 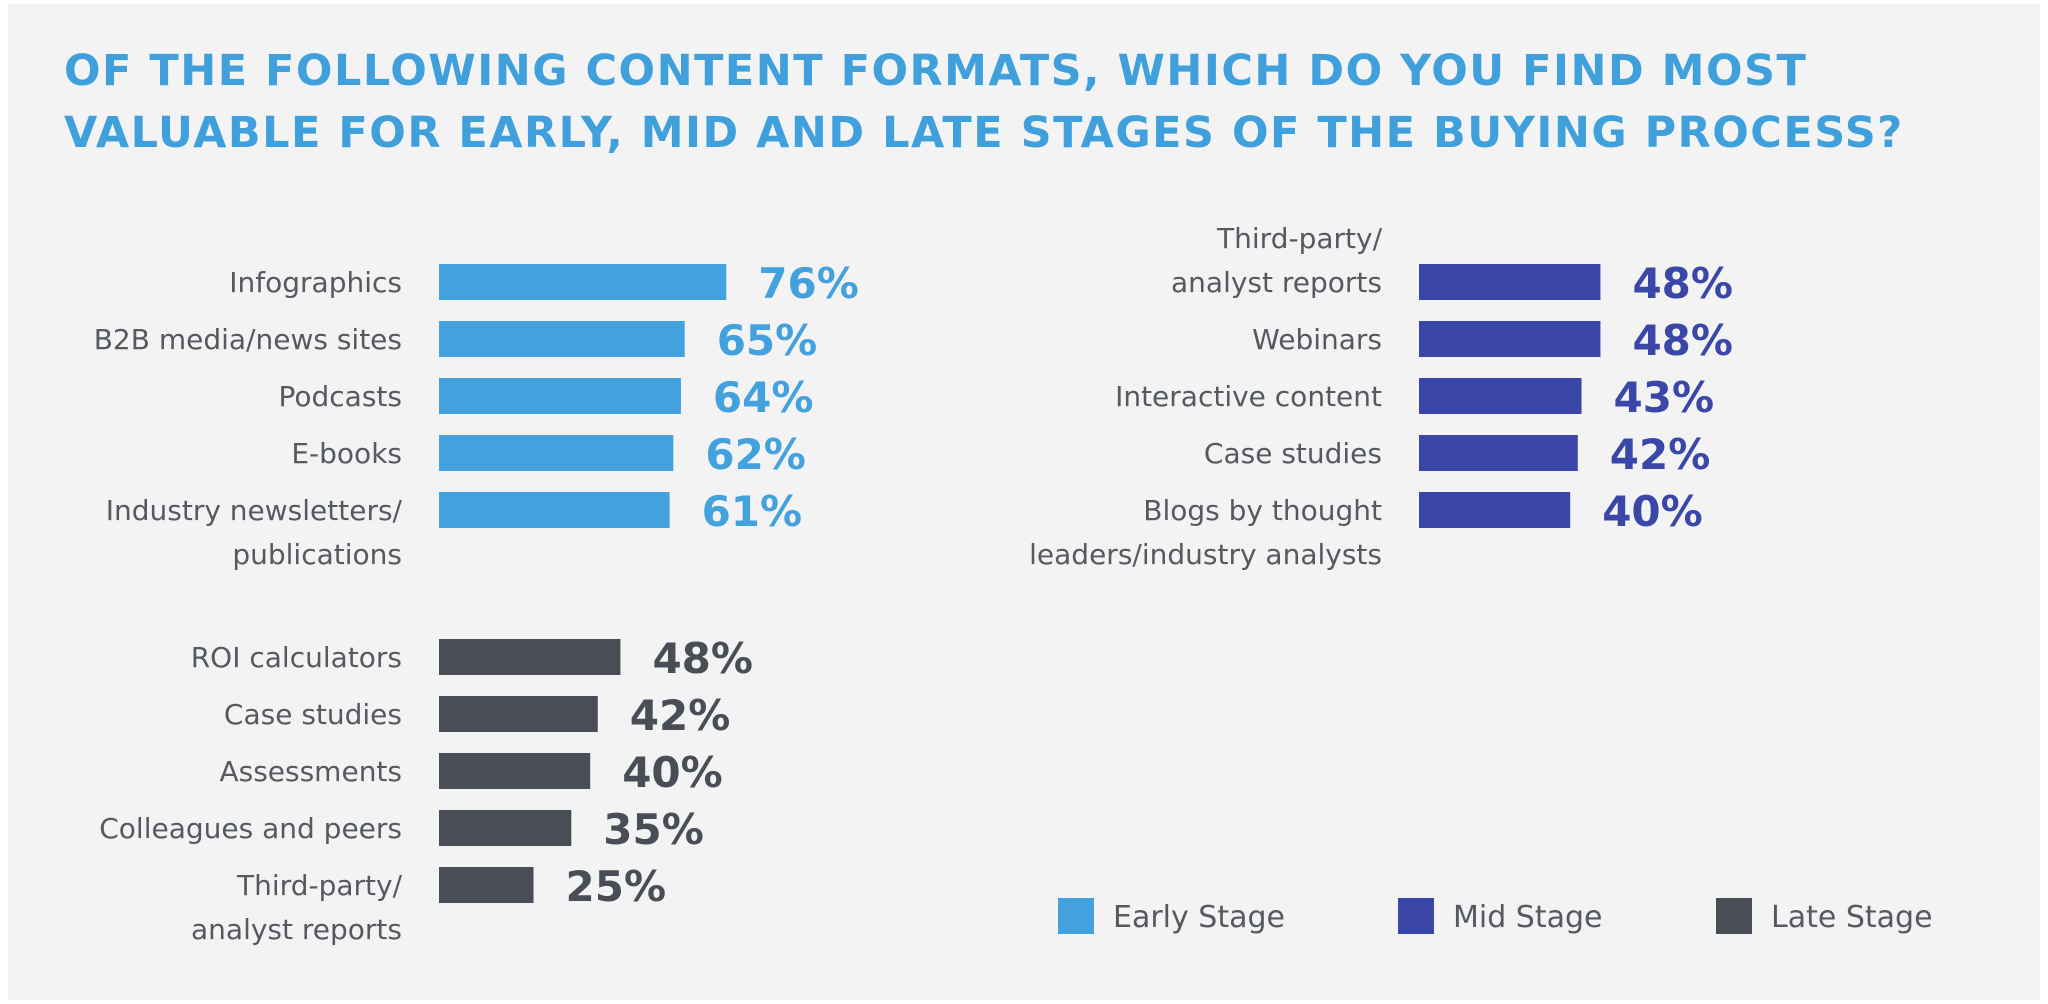 What do you see at coordinates (653, 829) in the screenshot?
I see `value-label: 35%` at bounding box center [653, 829].